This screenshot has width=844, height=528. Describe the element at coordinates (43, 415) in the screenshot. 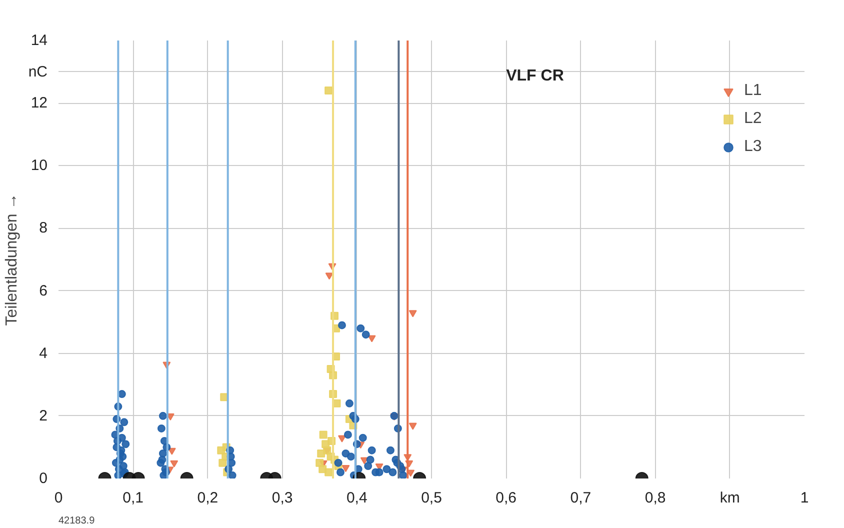

I see `y-tick-label: 2` at that location.